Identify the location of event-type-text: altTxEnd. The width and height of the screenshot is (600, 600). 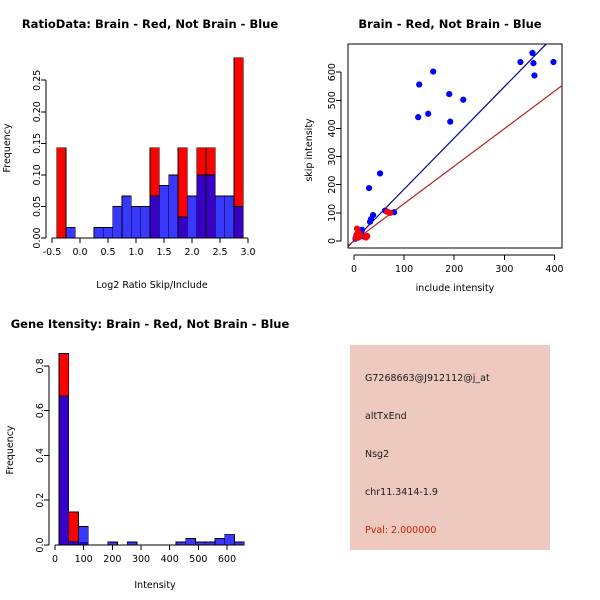
(386, 416).